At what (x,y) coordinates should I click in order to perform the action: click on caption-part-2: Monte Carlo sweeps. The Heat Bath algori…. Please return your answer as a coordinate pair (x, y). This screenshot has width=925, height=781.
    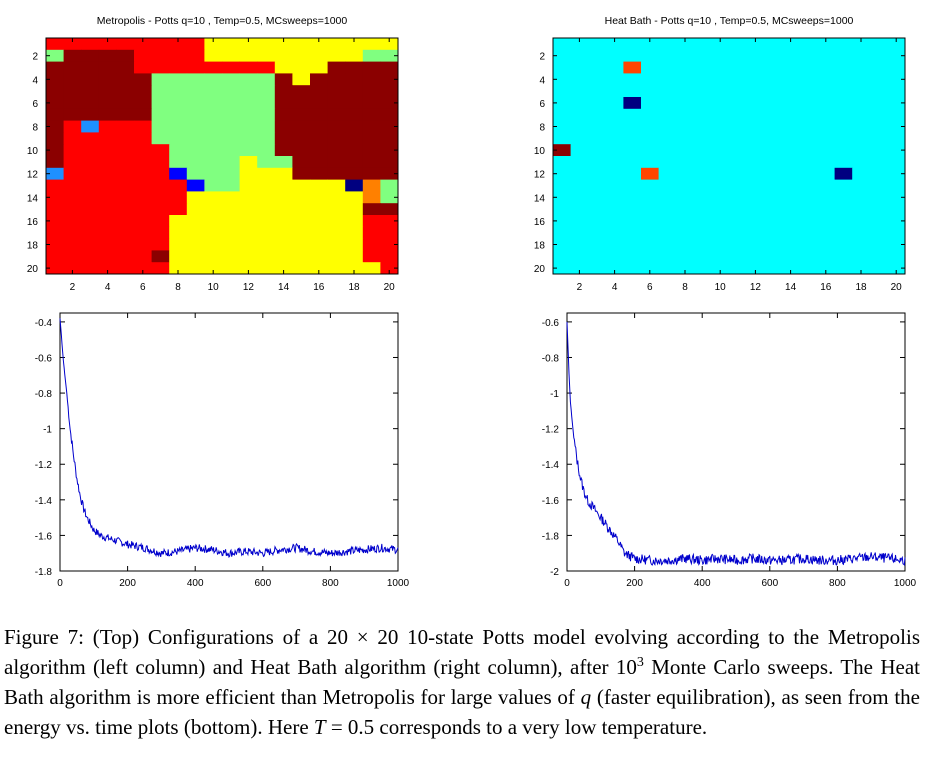
    Looking at the image, I should click on (462, 682).